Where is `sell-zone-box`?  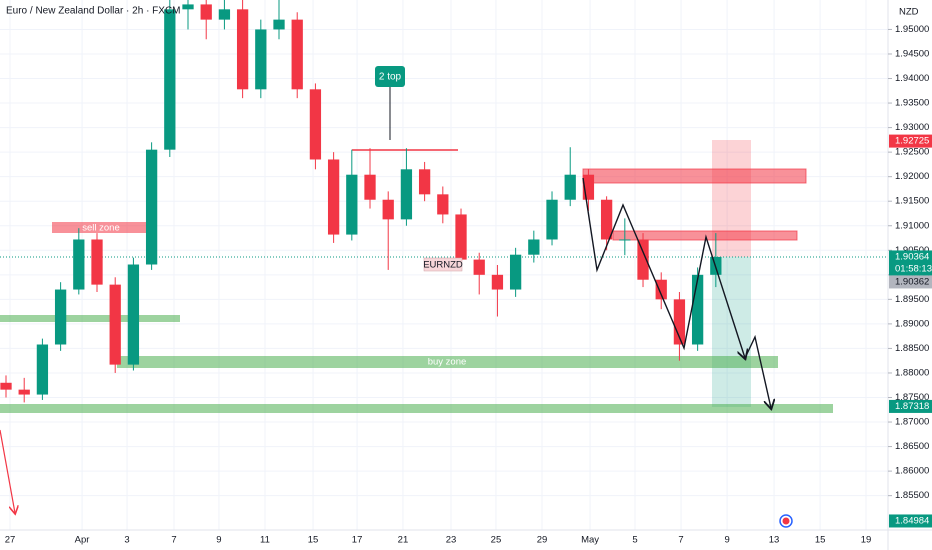
sell-zone-box is located at coordinates (101, 227).